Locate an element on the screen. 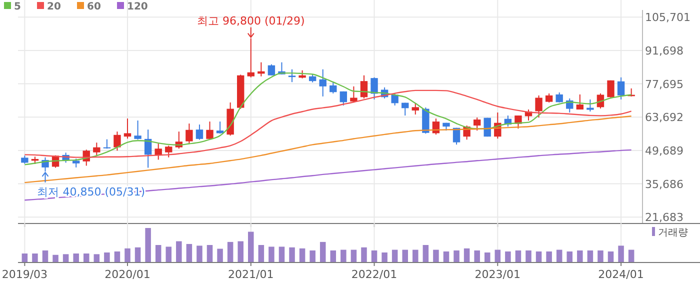 This screenshot has height=289, width=700. legend-label: 거래량 is located at coordinates (673, 233).